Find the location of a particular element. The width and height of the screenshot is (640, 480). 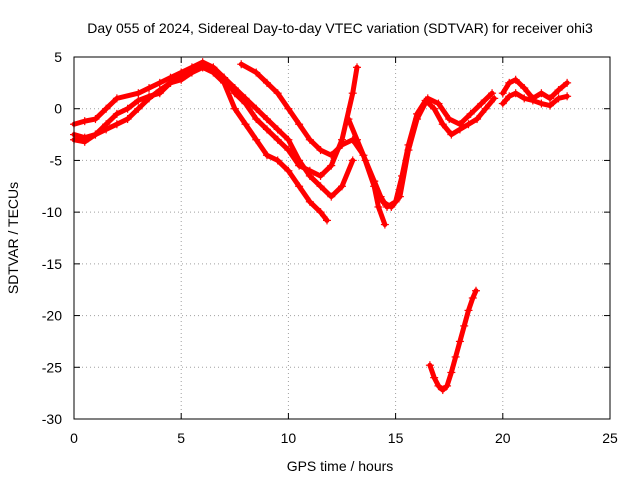

y-axis-label: SDTVAR / TECUs is located at coordinates (13, 238).